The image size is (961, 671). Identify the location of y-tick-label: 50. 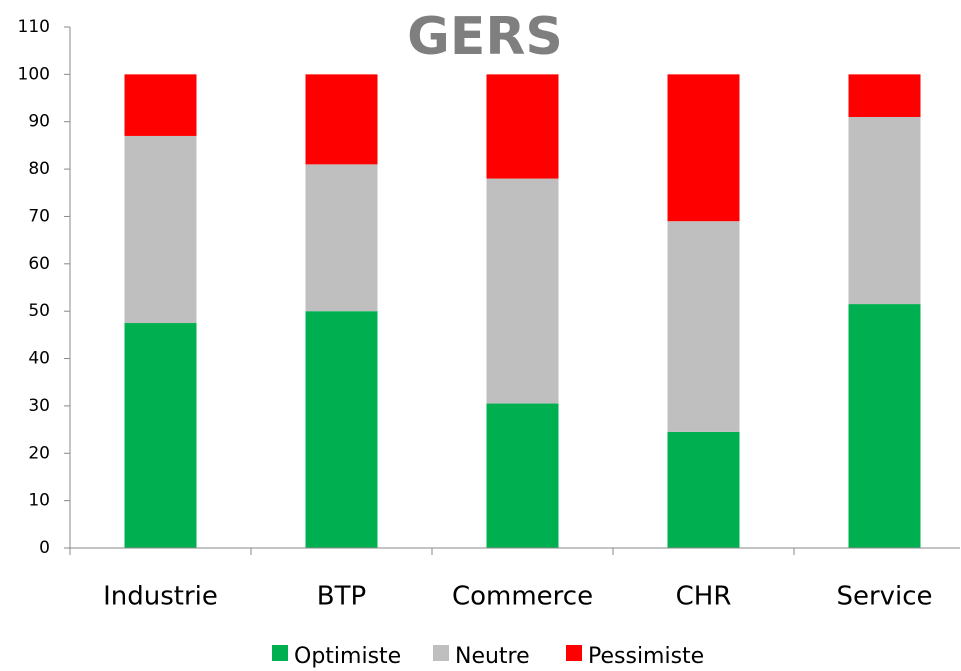
(39, 311).